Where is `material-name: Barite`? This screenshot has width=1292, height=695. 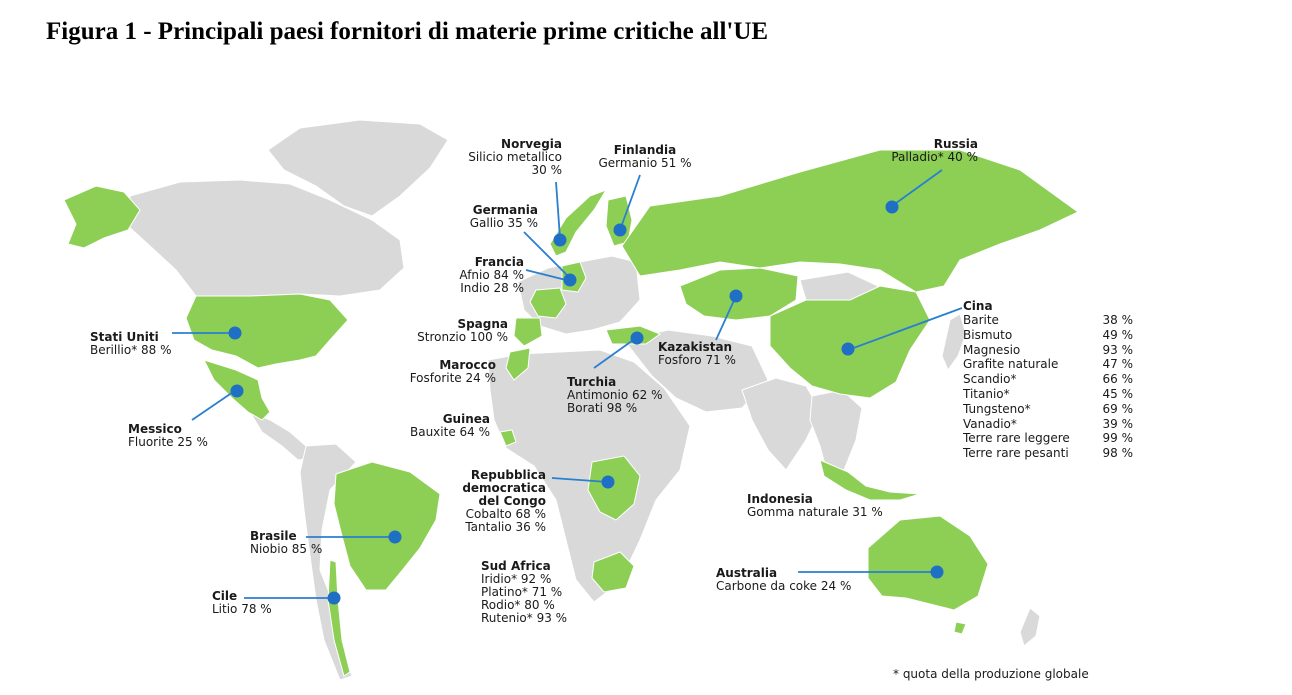 material-name: Barite is located at coordinates (981, 320).